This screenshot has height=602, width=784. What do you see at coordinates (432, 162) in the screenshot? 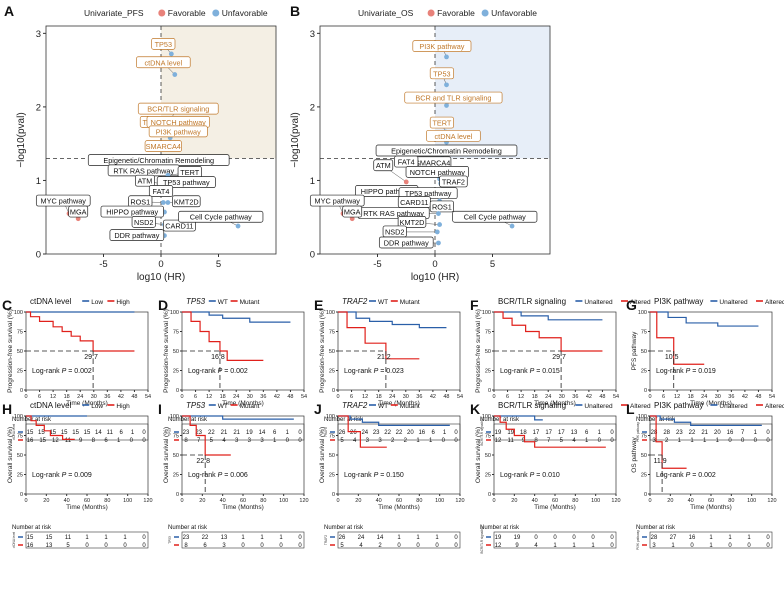
I see `point-label: SMARCA4` at bounding box center [432, 162].